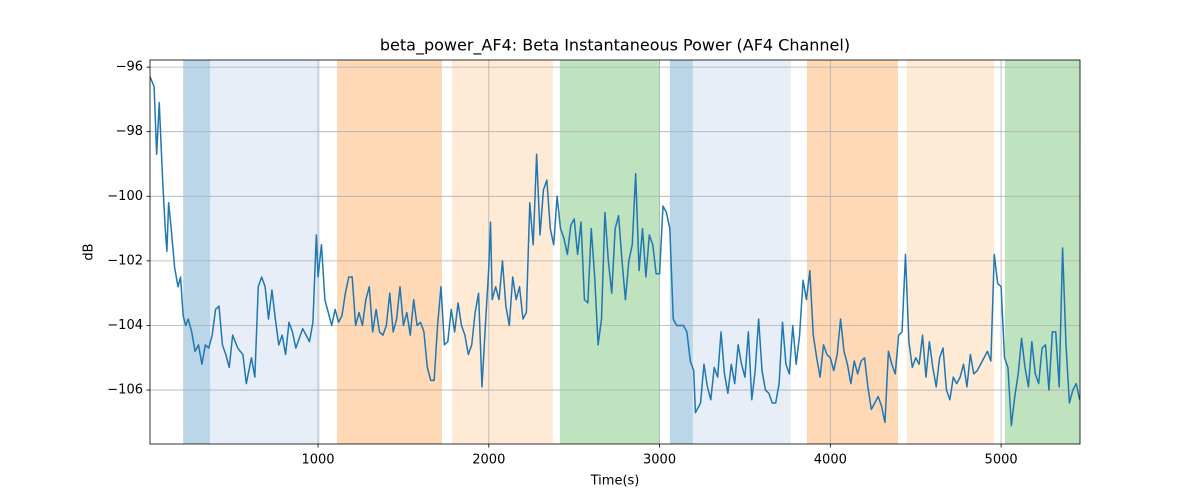  I want to click on x-tick-label: 1000, so click(317, 460).